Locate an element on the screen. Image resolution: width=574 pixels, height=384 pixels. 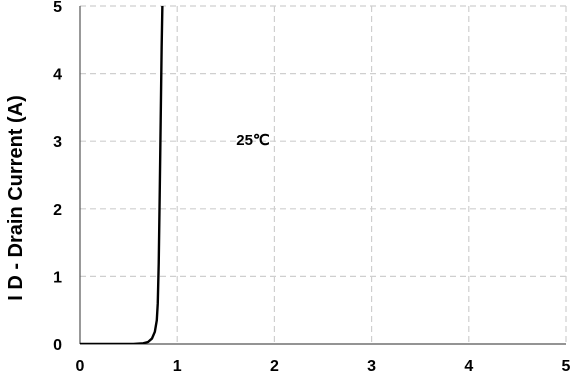
series-line is located at coordinates (122, 175).